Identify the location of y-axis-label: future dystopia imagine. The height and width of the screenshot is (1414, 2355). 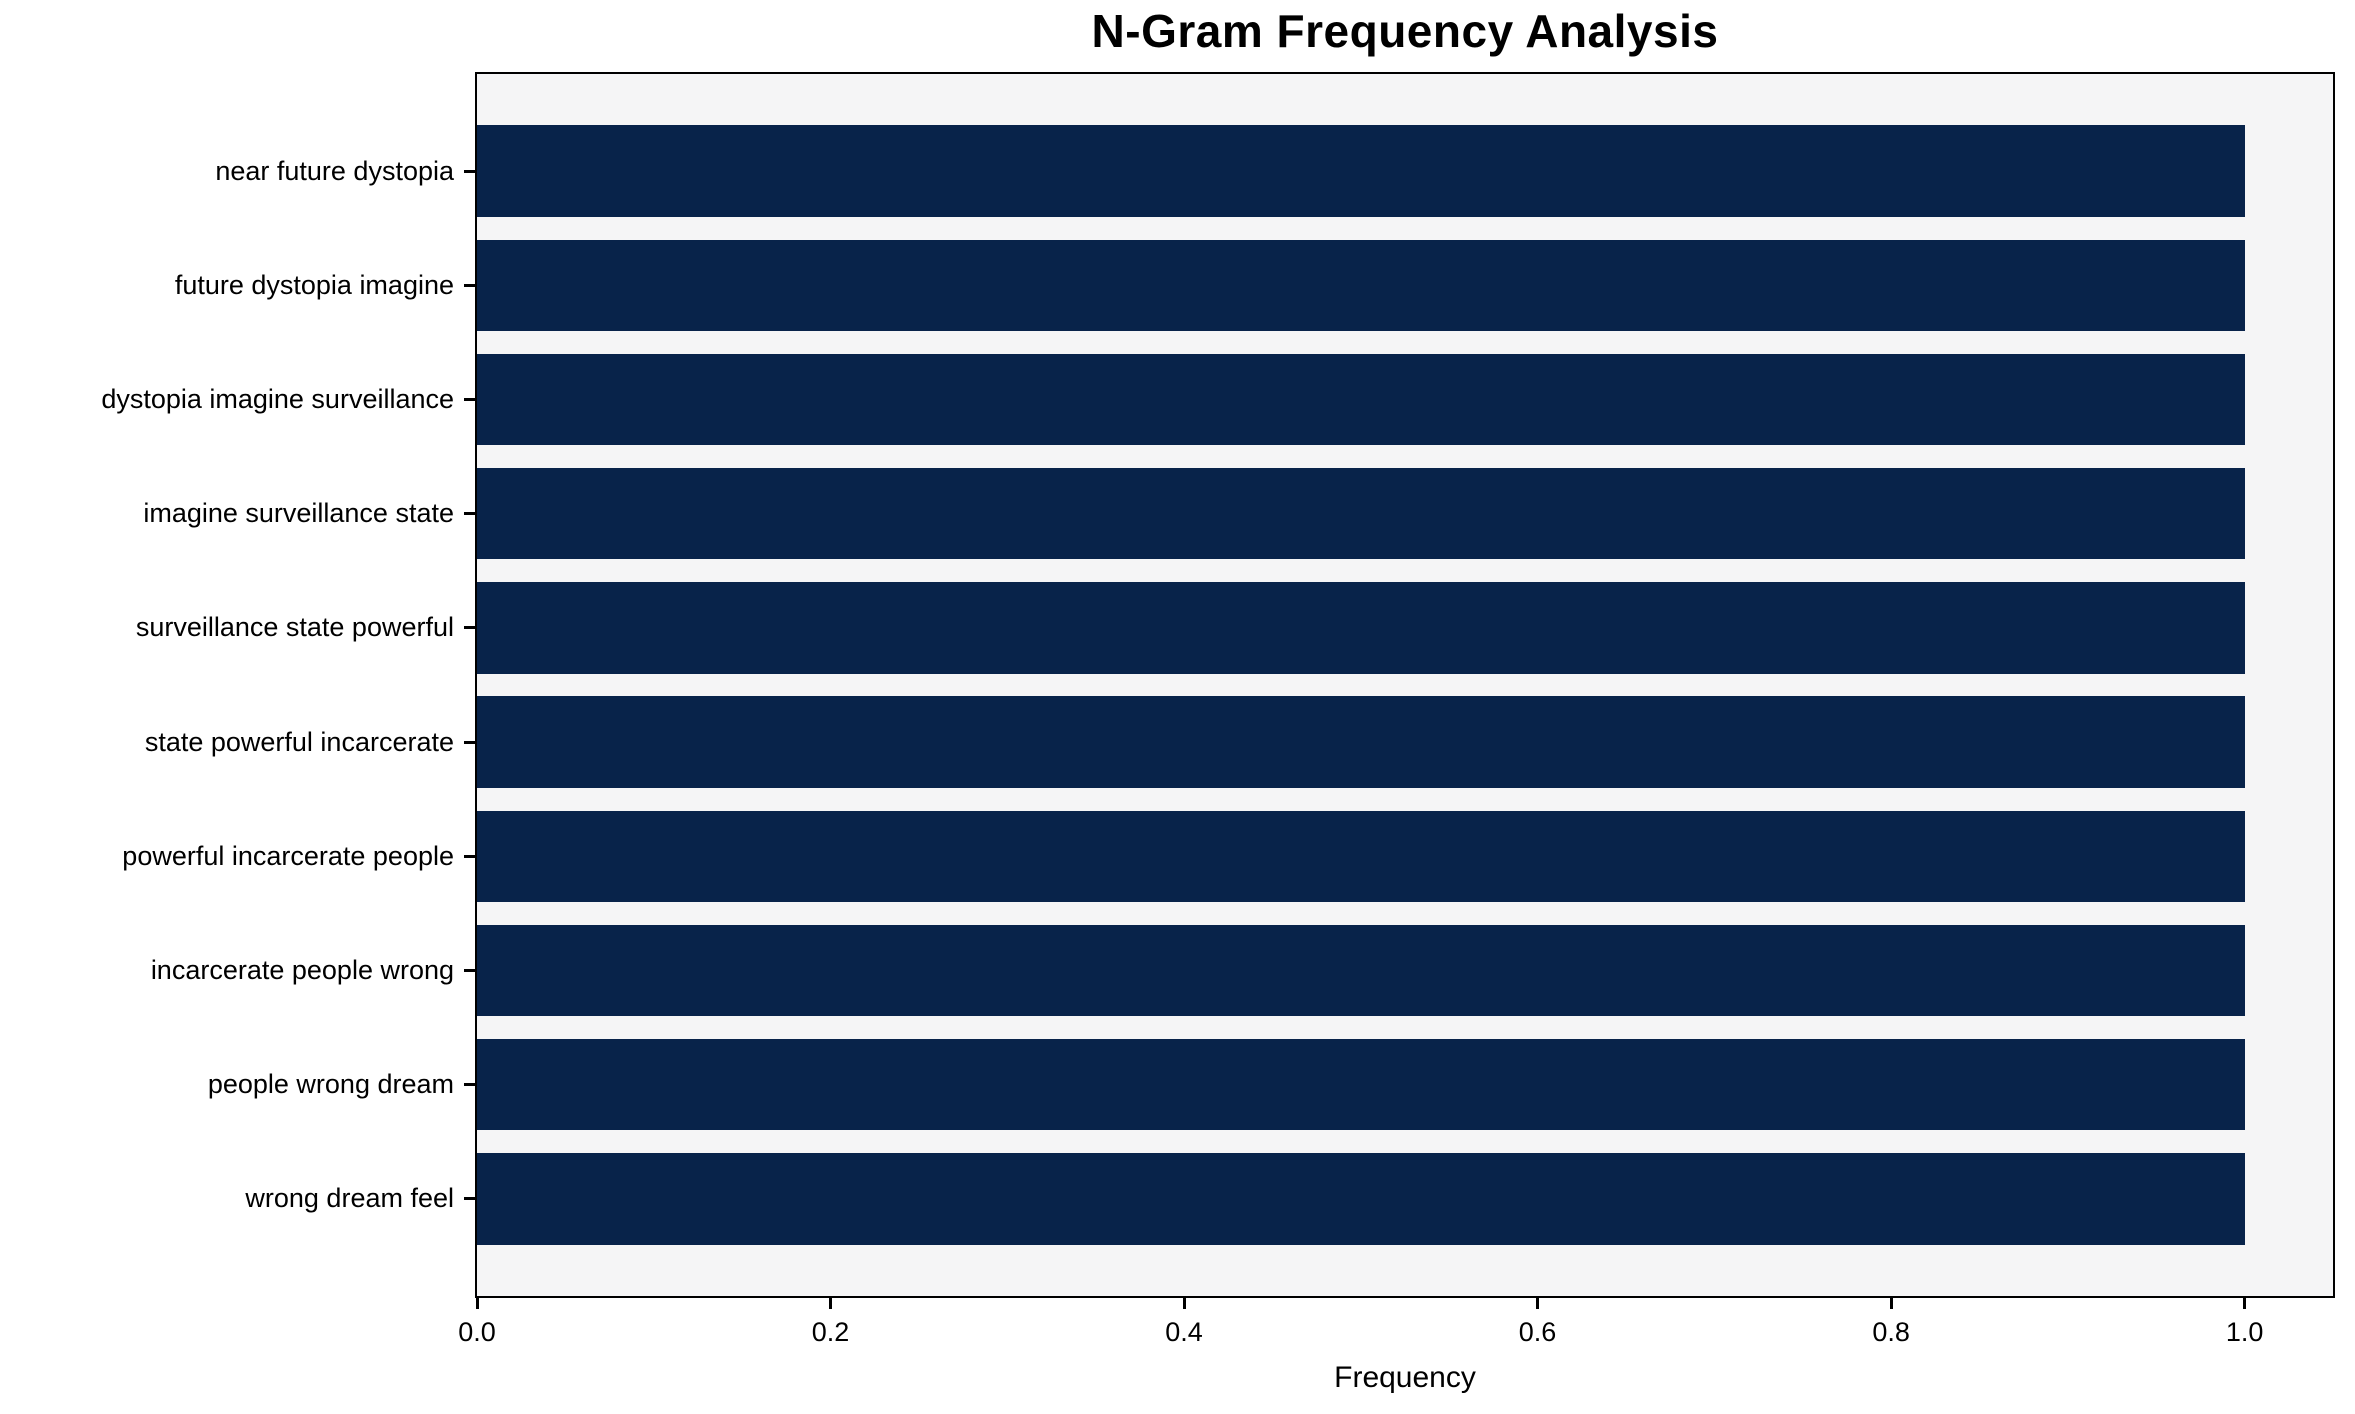
(314, 284).